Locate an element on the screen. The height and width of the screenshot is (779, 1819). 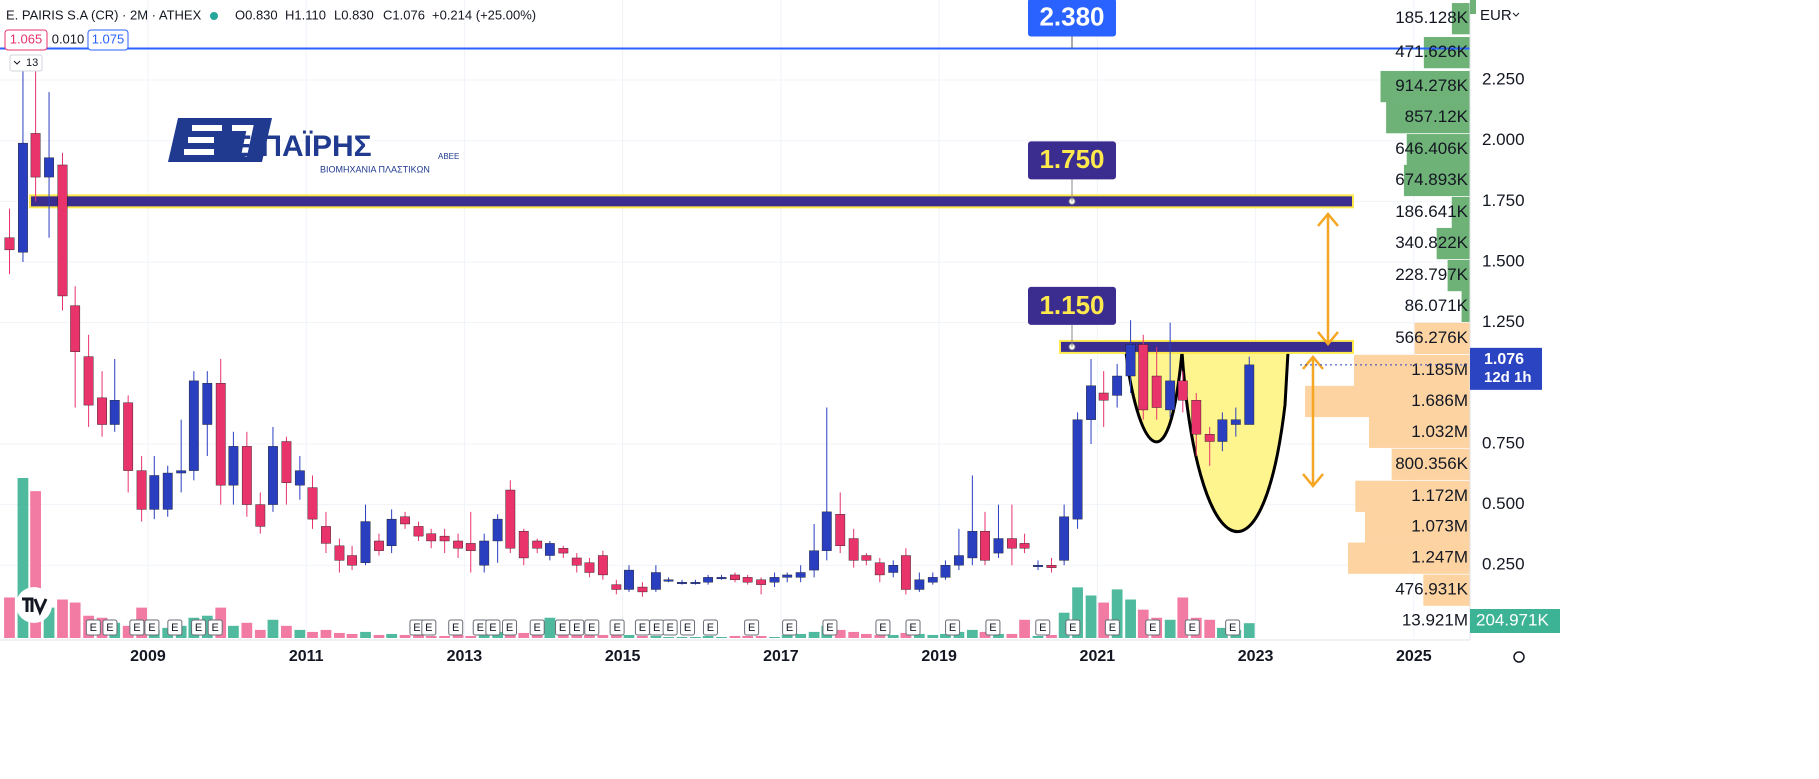
currency: EUR is located at coordinates (1496, 15).